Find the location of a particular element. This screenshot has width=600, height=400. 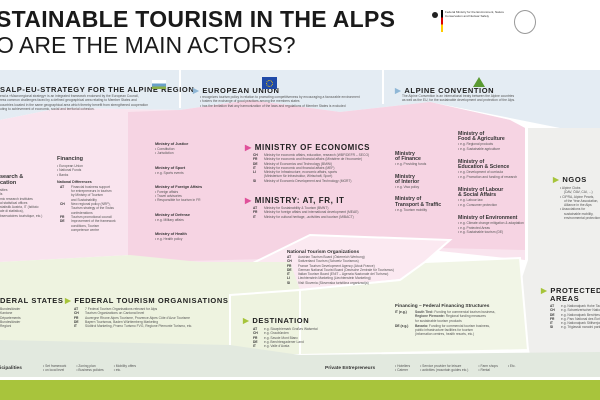

item-text: e.g. Schweizerischer Nationalpark is located at coordinates (580, 310).